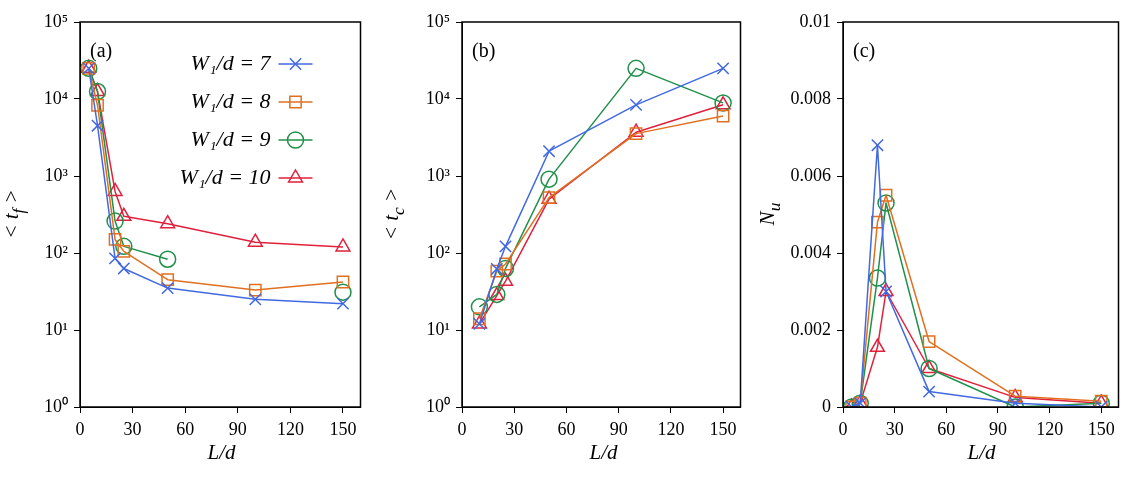 This screenshot has width=1128, height=479. I want to click on annotation: (c), so click(864, 51).